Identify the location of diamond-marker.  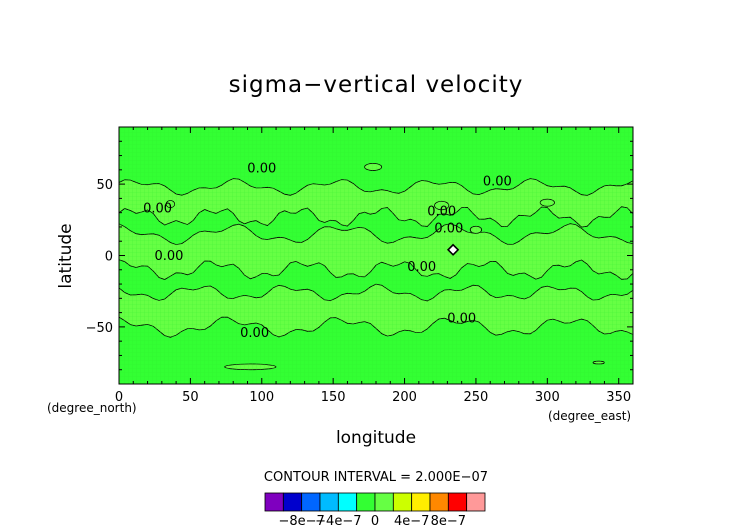
(453, 249).